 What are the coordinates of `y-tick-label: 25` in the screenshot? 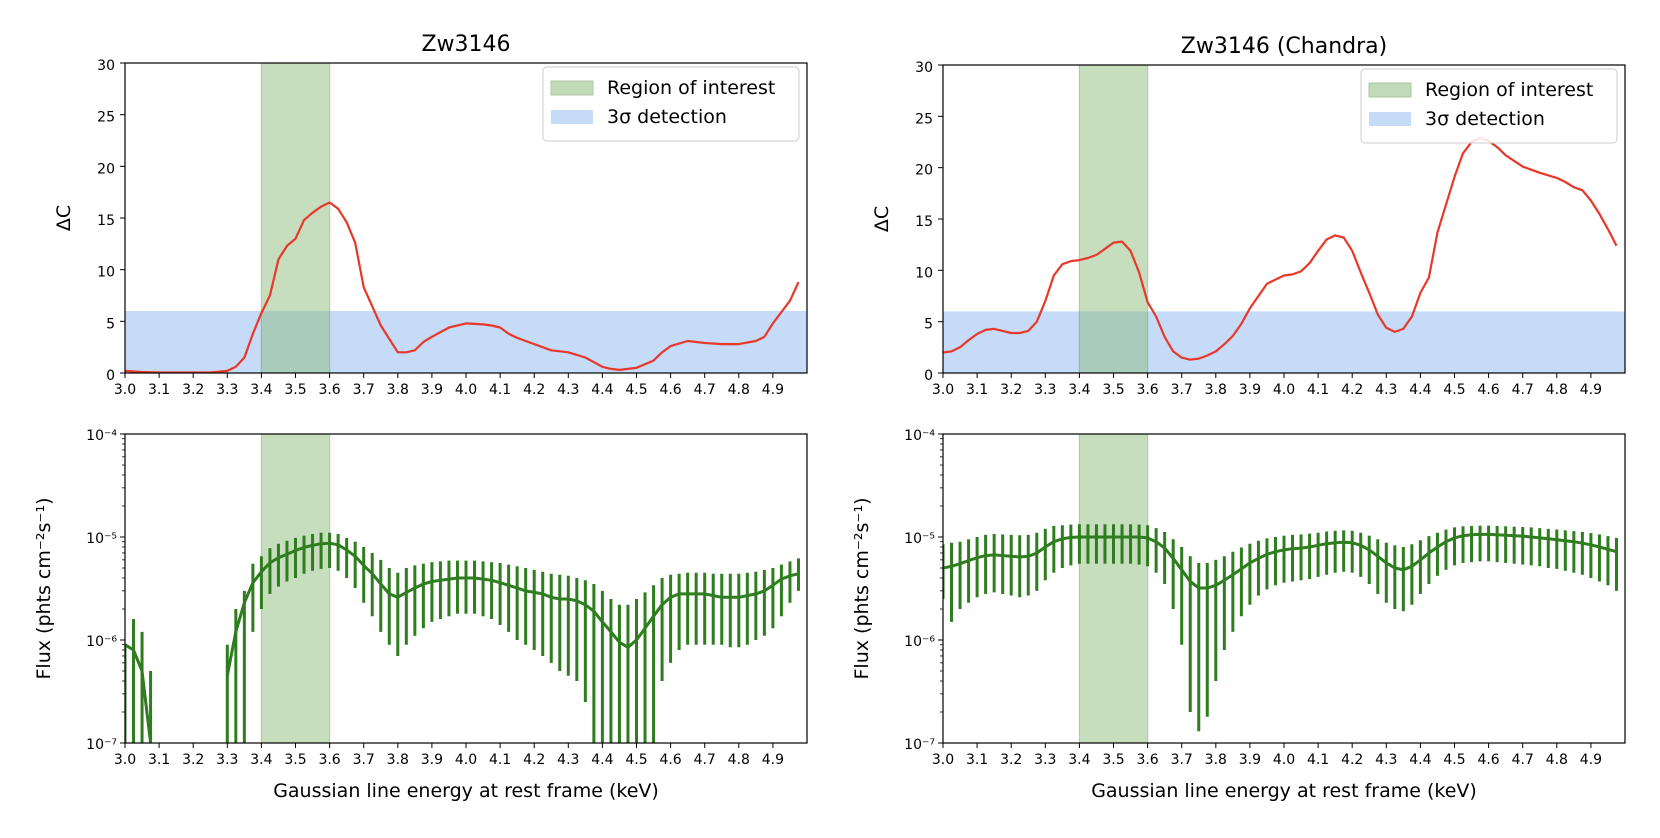 It's located at (924, 119).